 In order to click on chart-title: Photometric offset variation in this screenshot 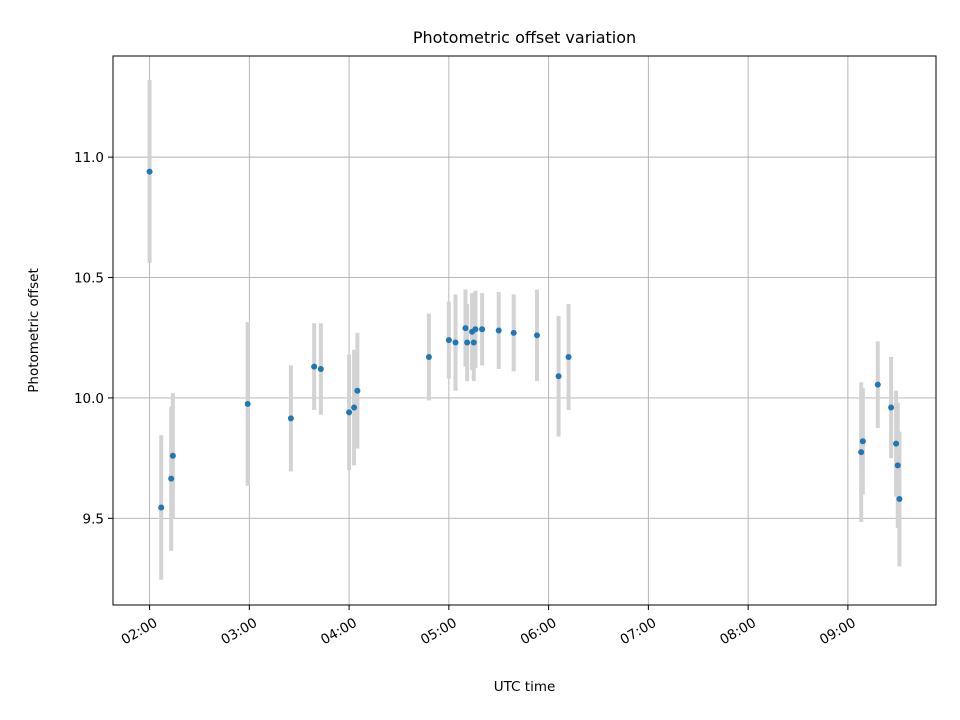, I will do `click(524, 37)`.